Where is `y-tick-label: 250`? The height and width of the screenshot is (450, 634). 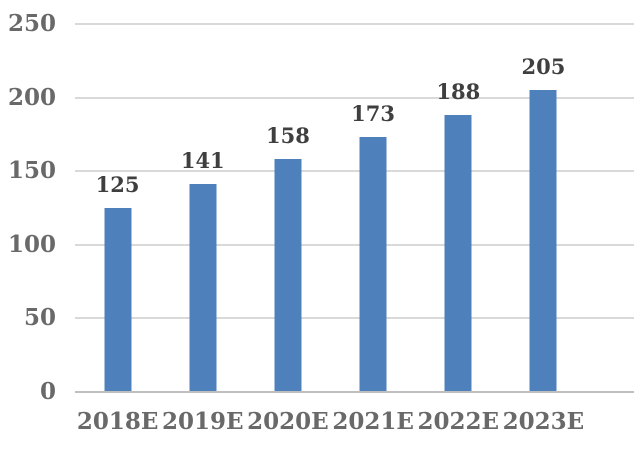 y-tick-label: 250 is located at coordinates (31, 23).